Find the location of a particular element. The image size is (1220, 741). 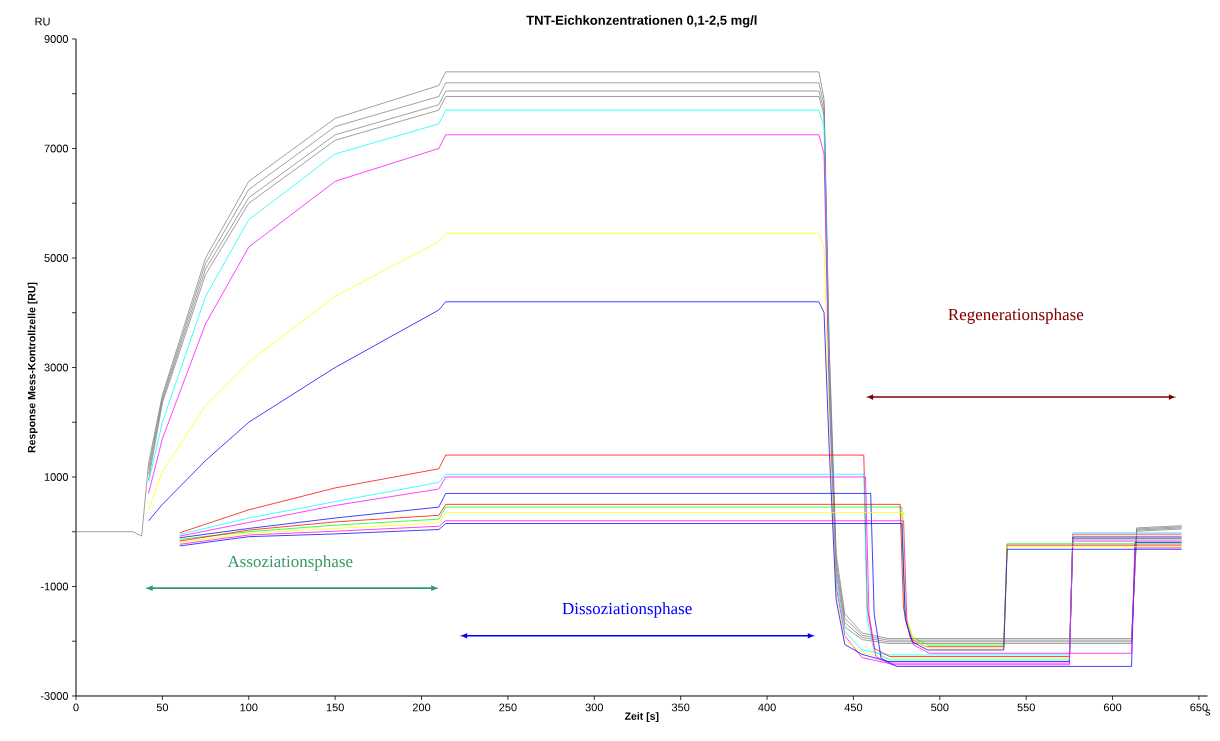

y-tick-label: -3000 is located at coordinates (54, 696).